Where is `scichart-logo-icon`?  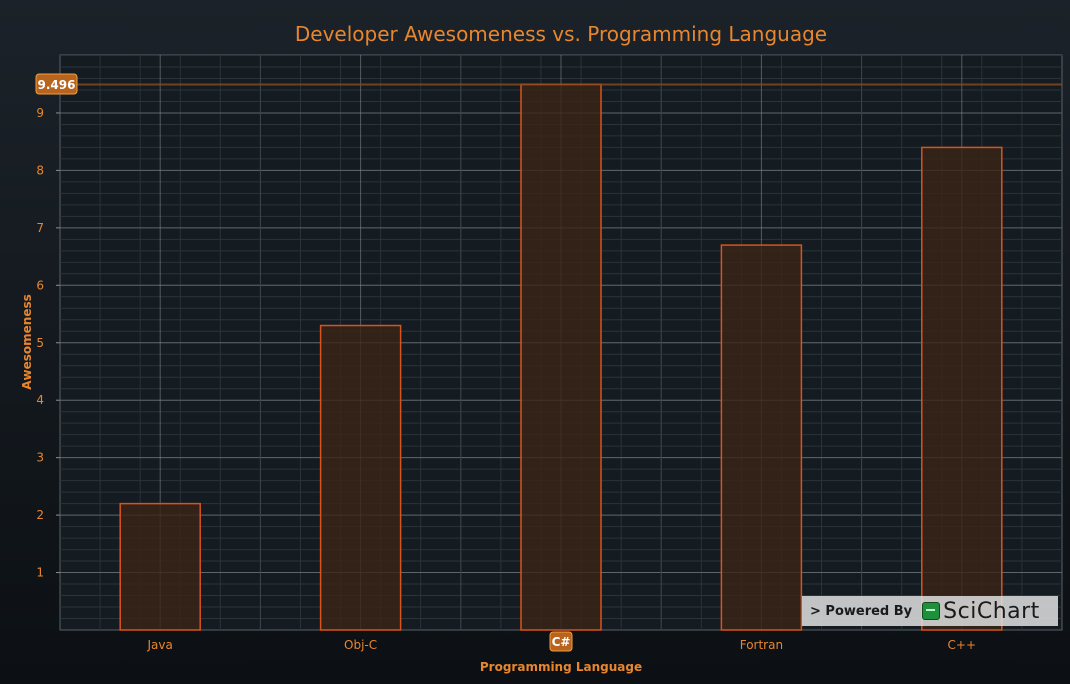 scichart-logo-icon is located at coordinates (931, 611).